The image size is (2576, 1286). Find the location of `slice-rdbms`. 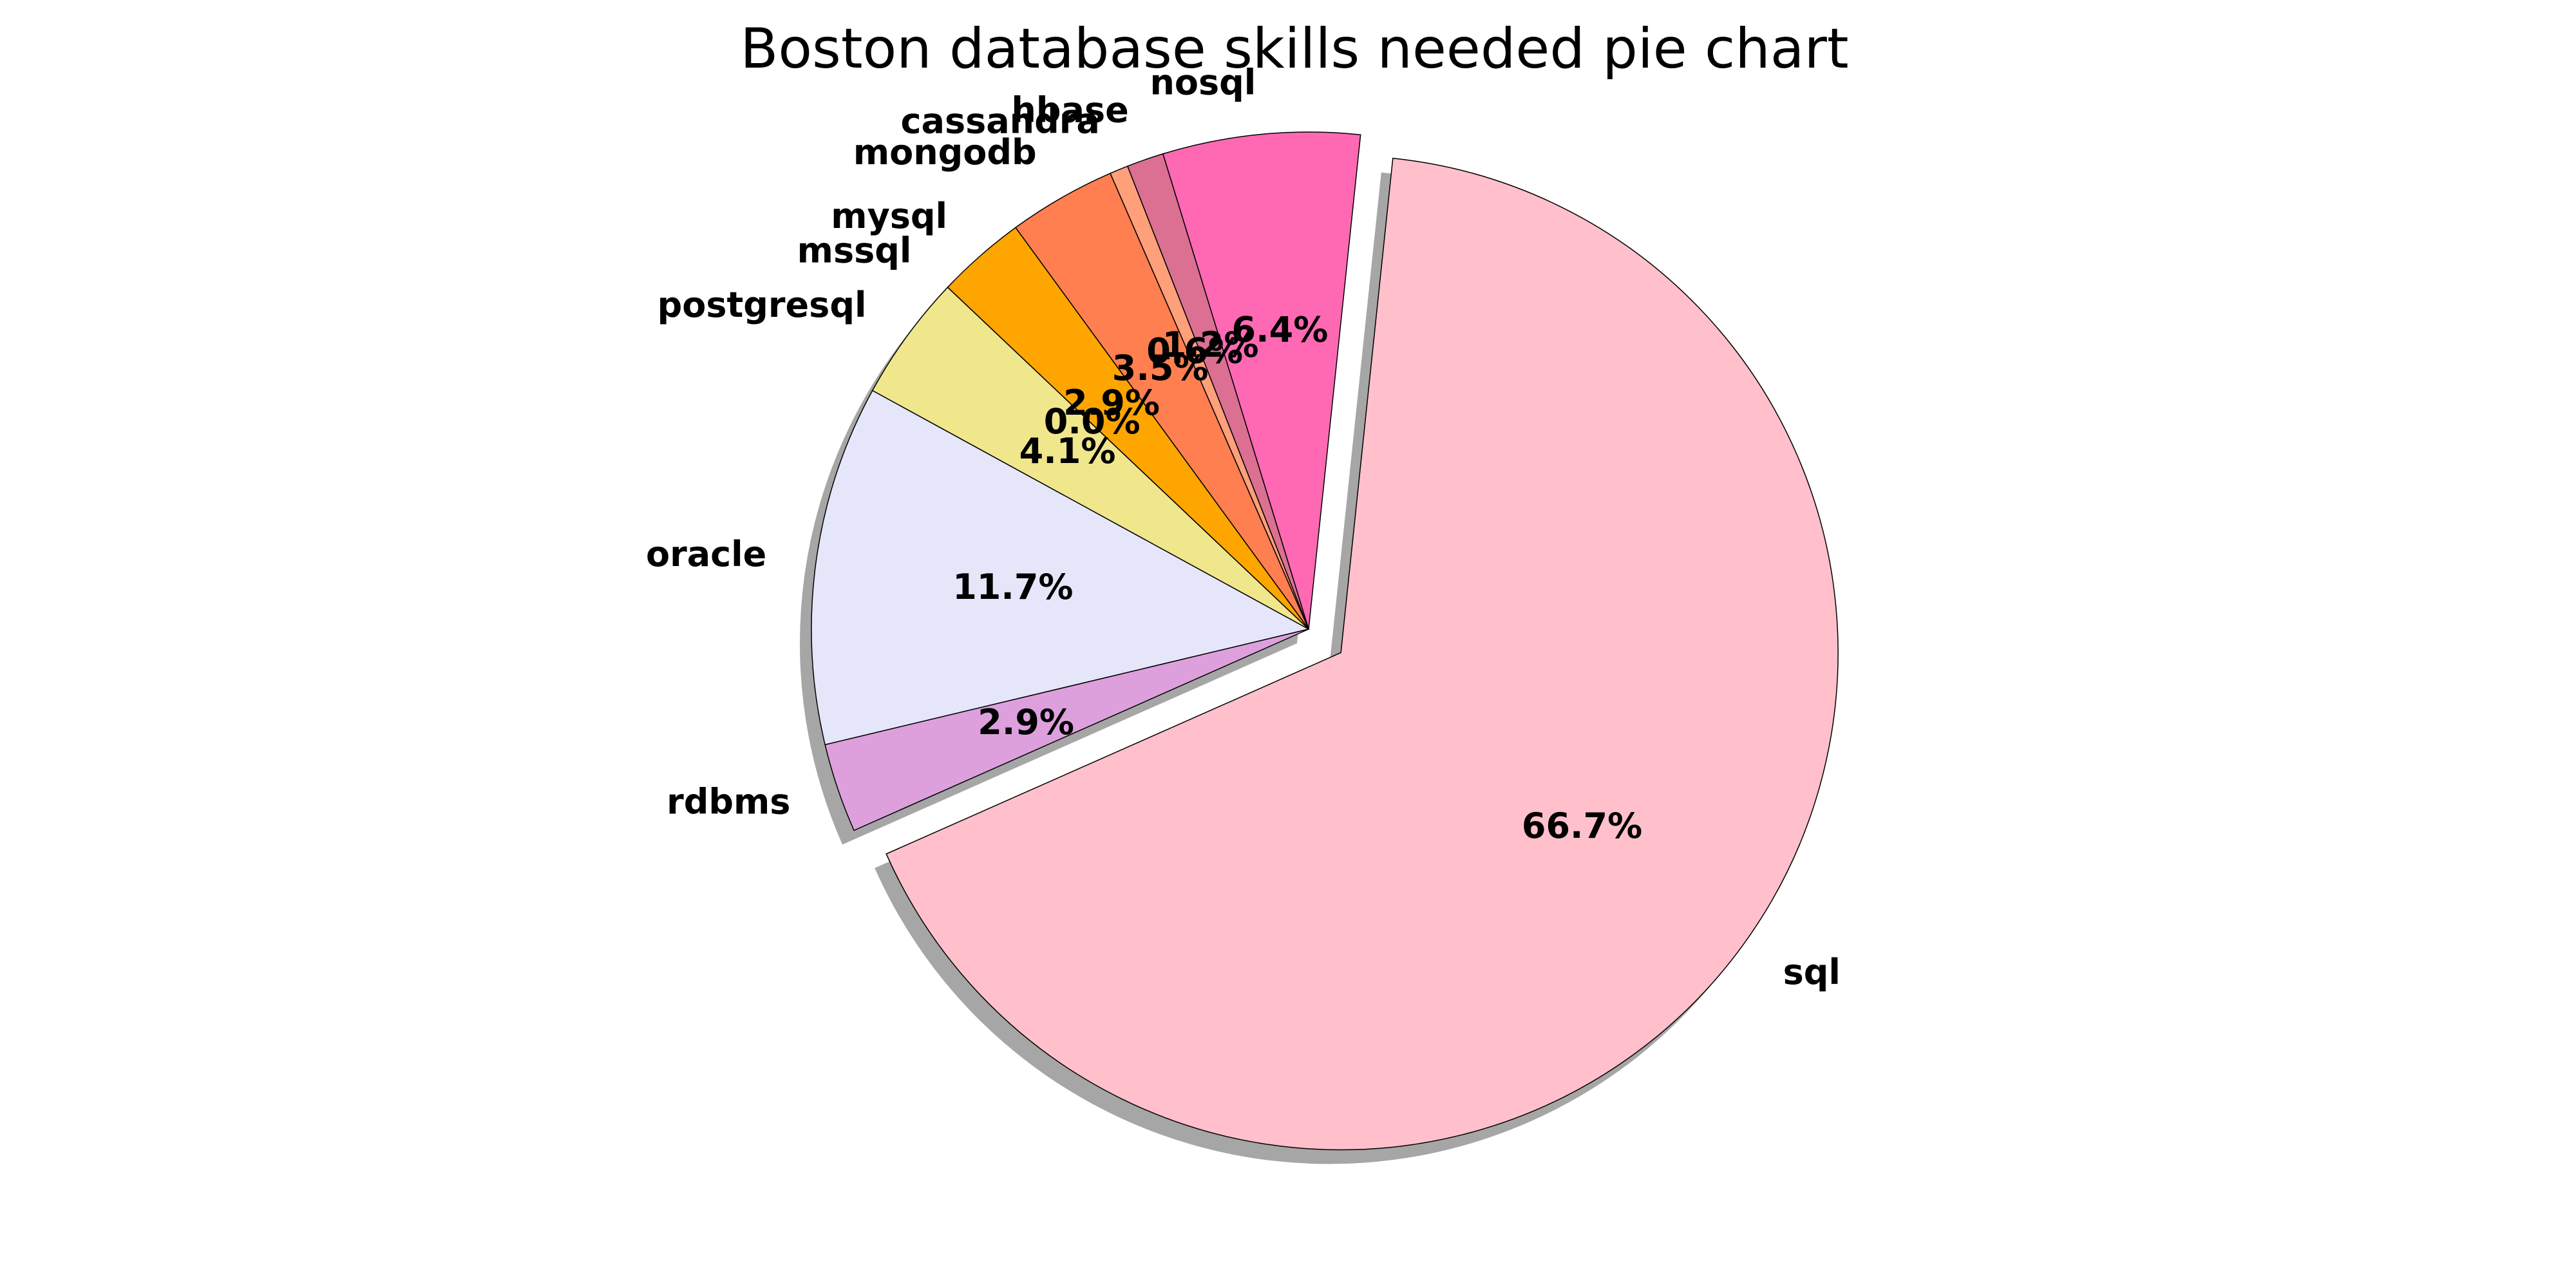

slice-rdbms is located at coordinates (1066, 730).